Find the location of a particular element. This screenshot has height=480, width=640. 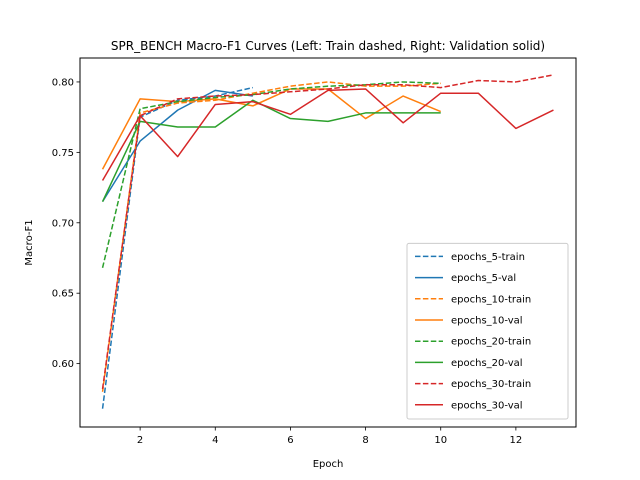

legend-label-epochs_30-train: epochs_30-train is located at coordinates (491, 384).